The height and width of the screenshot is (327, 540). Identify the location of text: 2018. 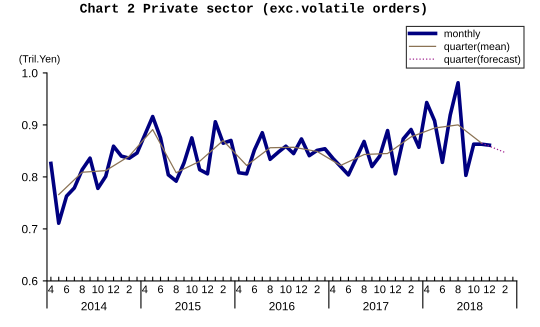
(469, 306).